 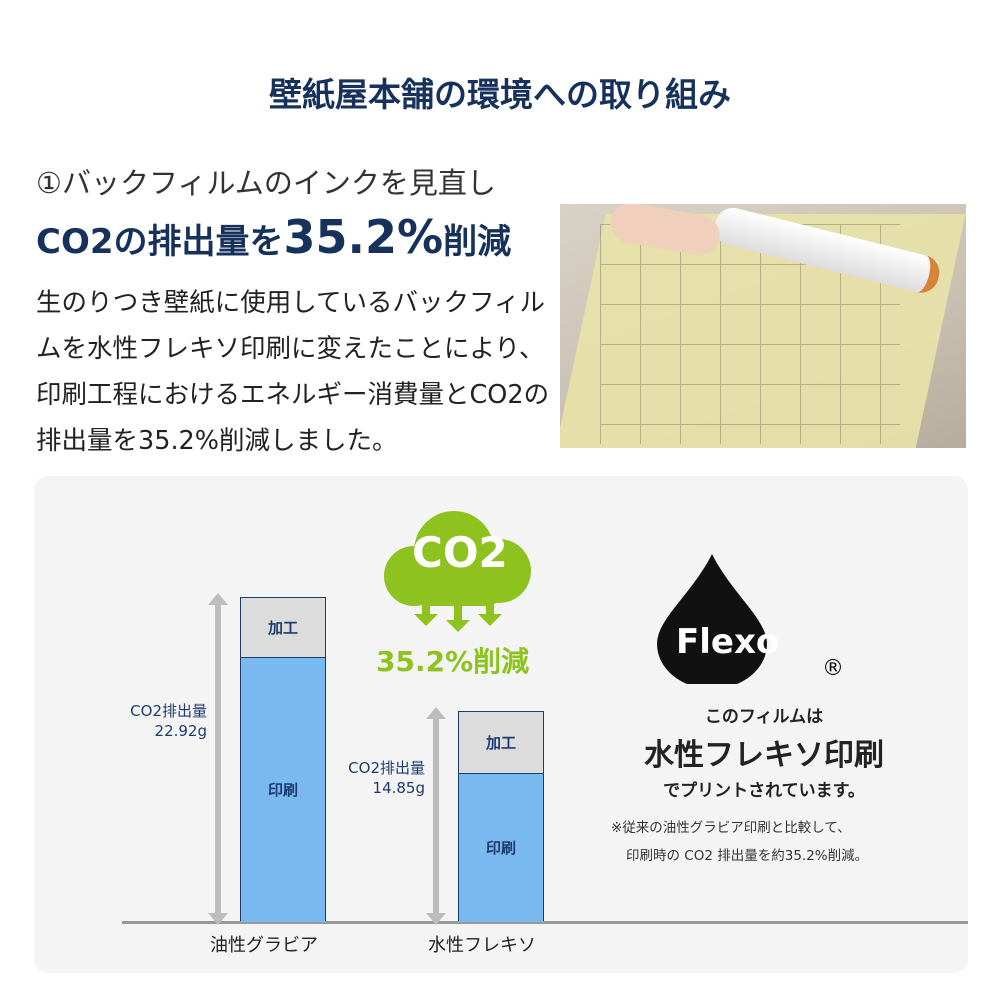 What do you see at coordinates (363, 237) in the screenshot?
I see `headline-value: 35.2%` at bounding box center [363, 237].